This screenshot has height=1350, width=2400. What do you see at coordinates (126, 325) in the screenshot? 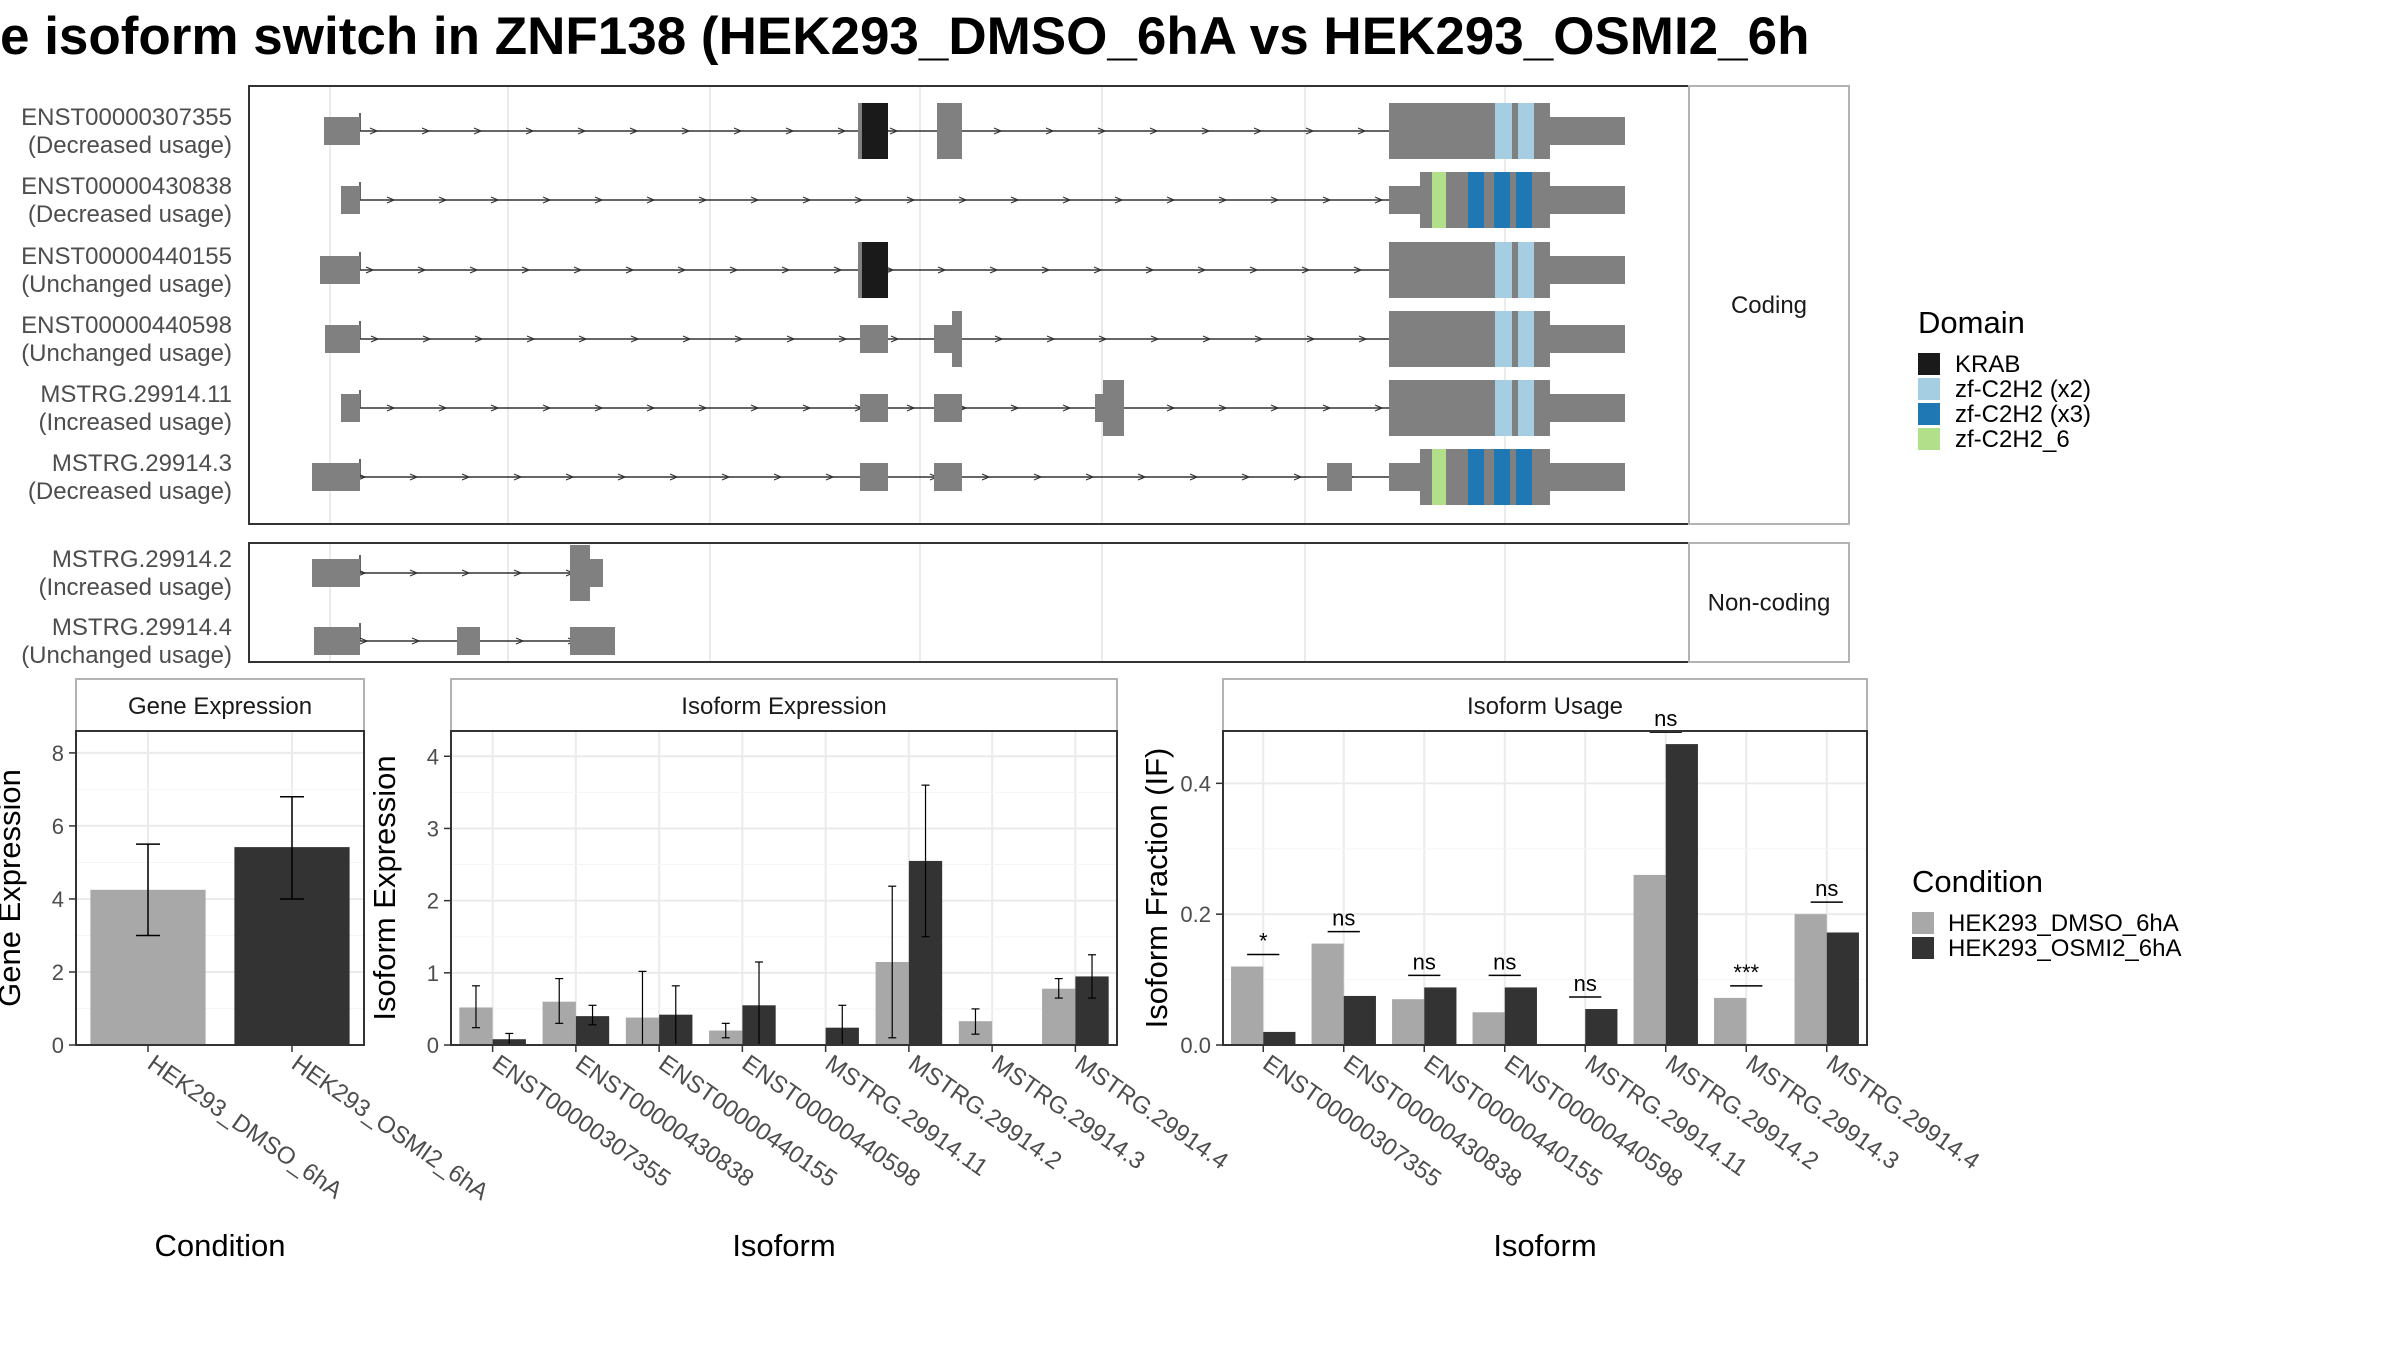
I see `coding-row-label-4-id: ENST00000440598` at bounding box center [126, 325].